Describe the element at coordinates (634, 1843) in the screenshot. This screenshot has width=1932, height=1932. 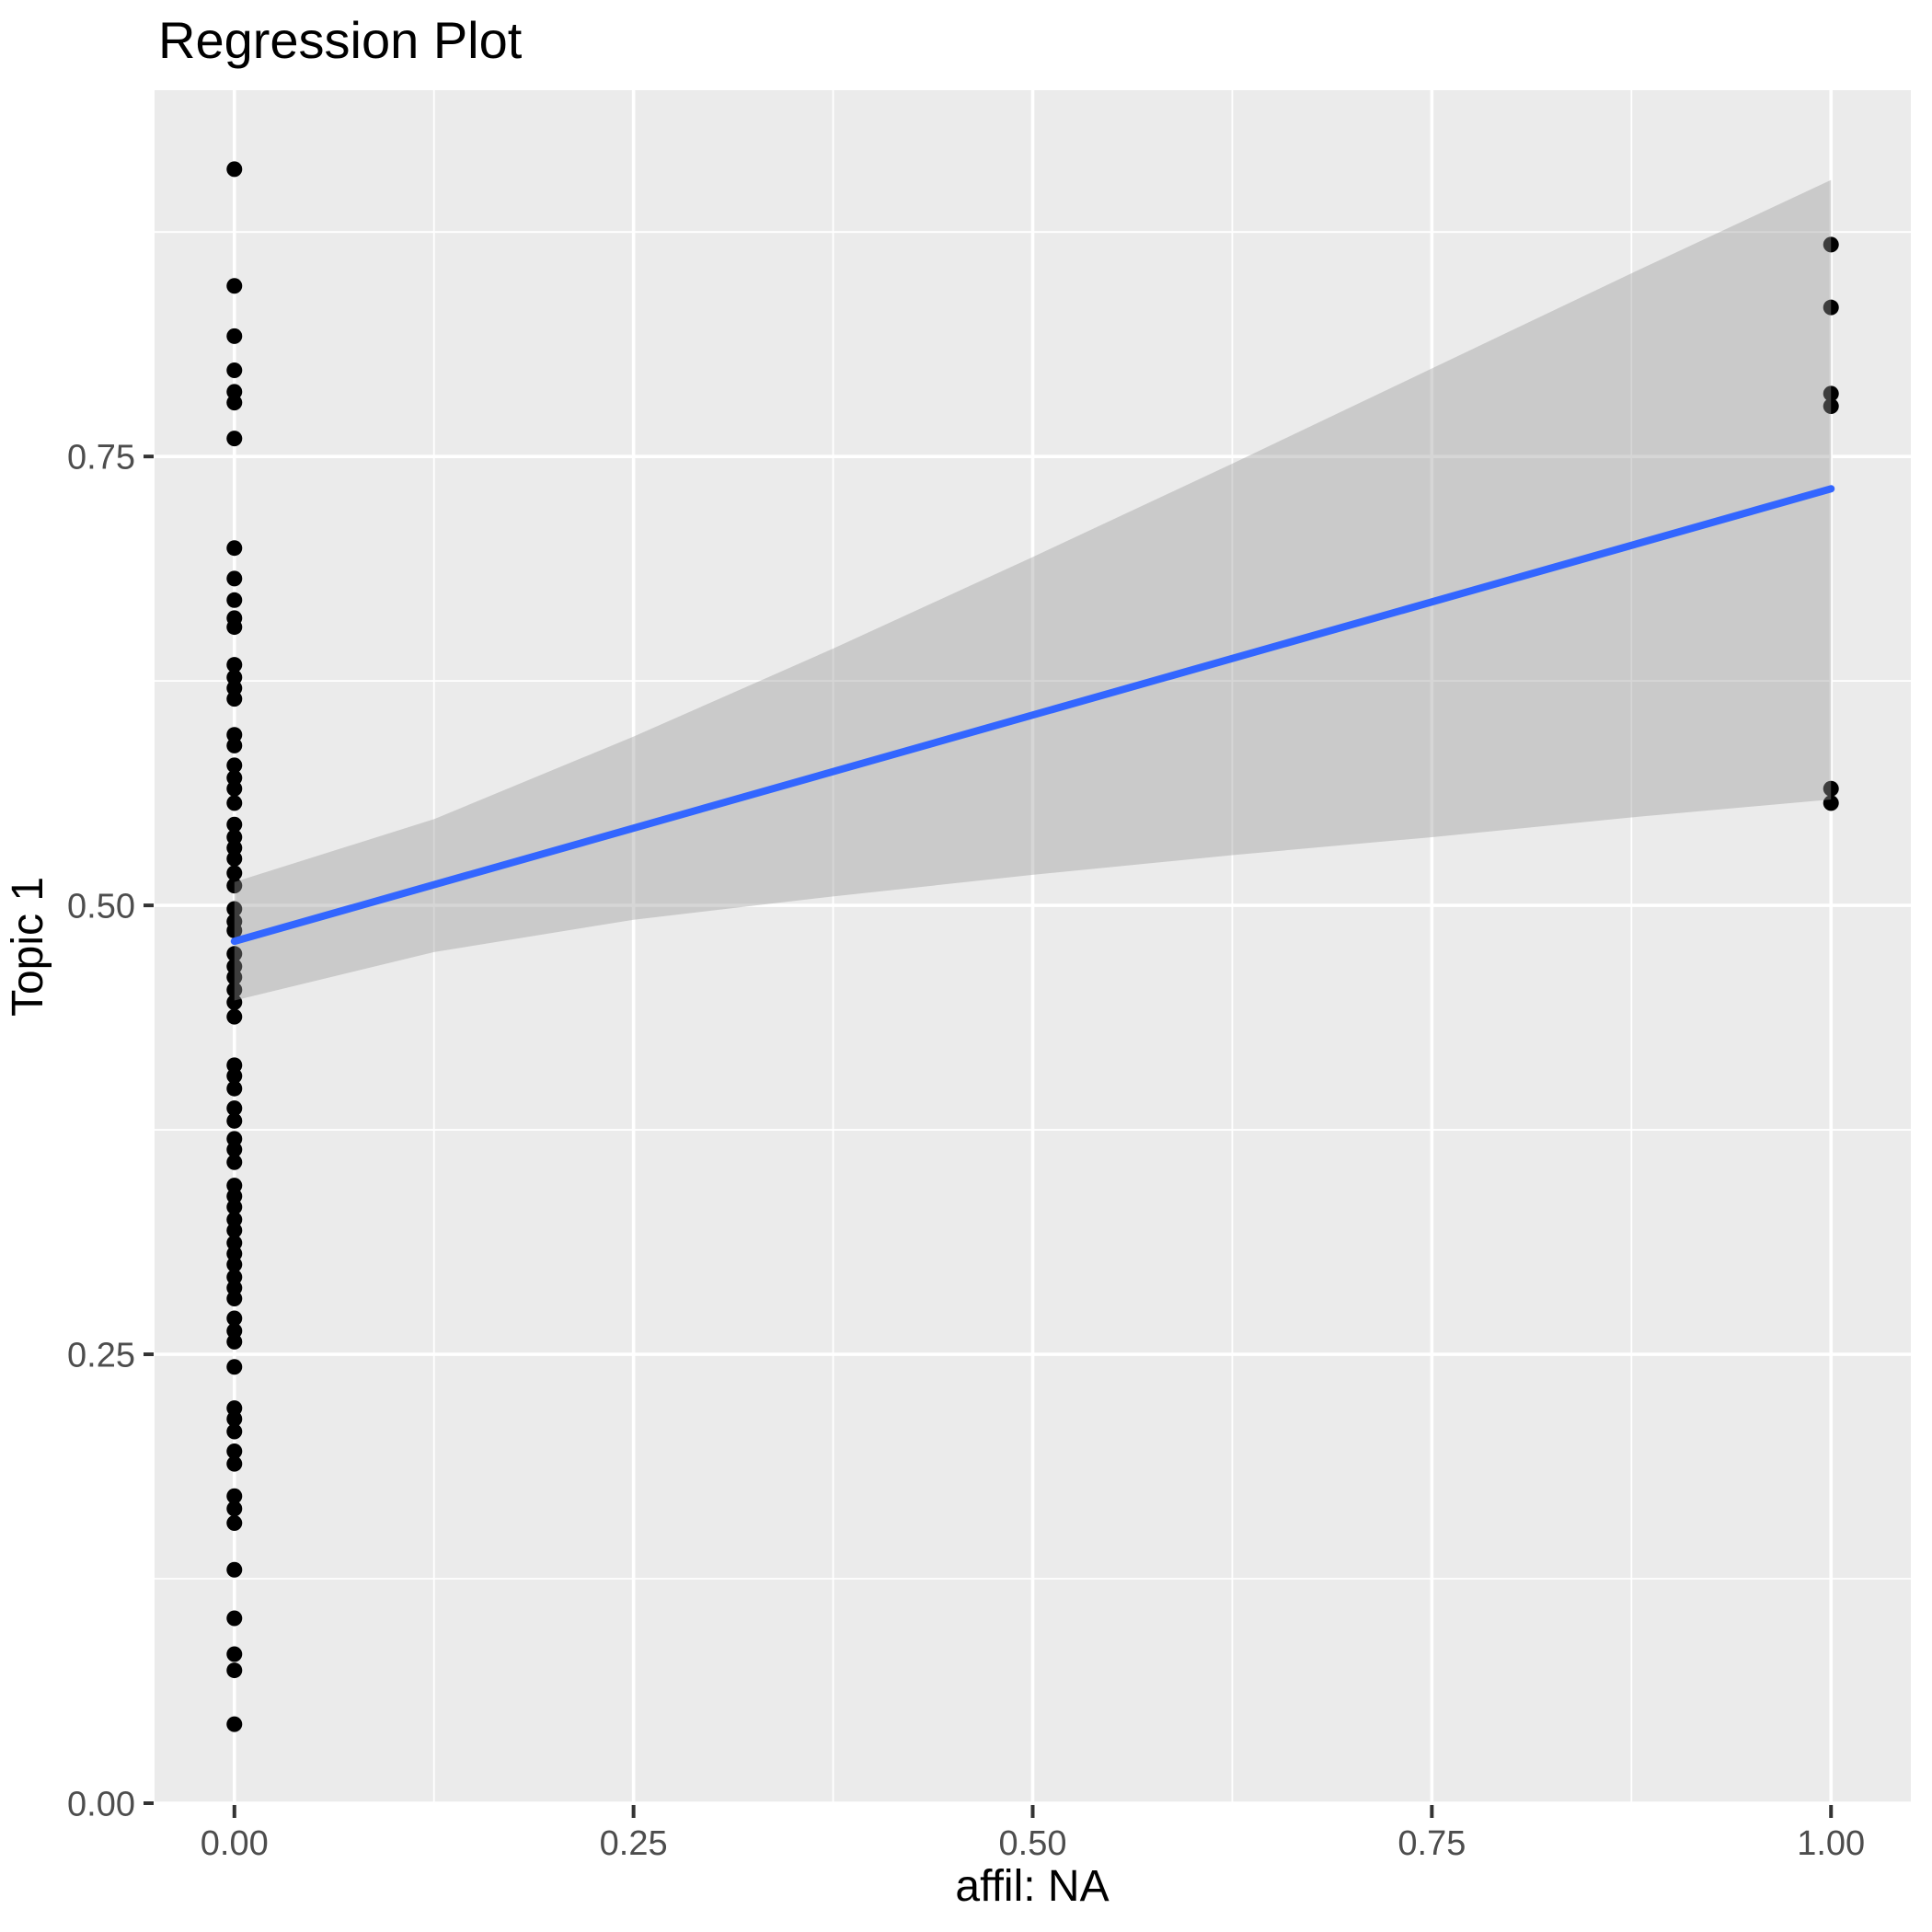
I see `x-tick-label: 0.25` at that location.